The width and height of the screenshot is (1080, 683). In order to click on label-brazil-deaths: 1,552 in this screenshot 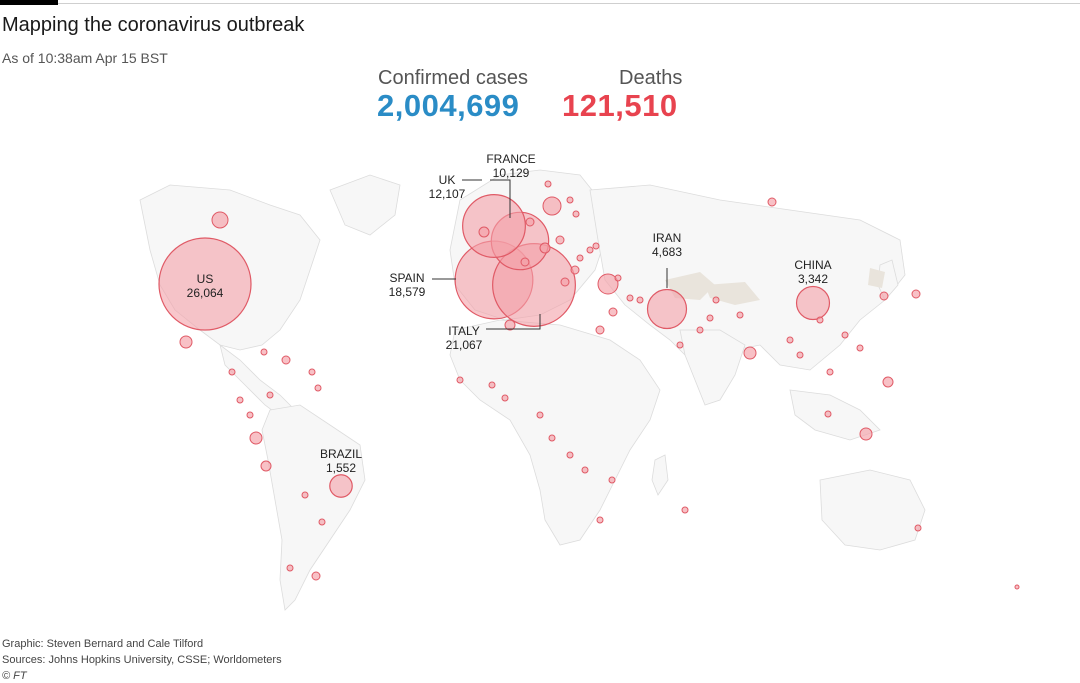, I will do `click(341, 468)`.